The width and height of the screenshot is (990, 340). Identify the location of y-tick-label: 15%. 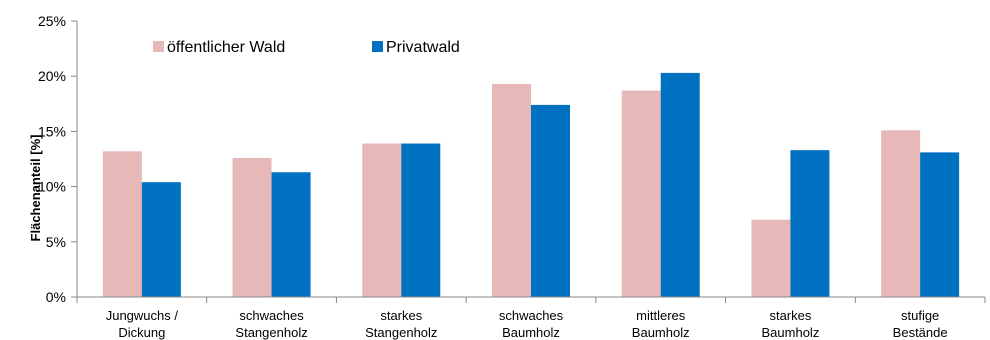
(52, 131).